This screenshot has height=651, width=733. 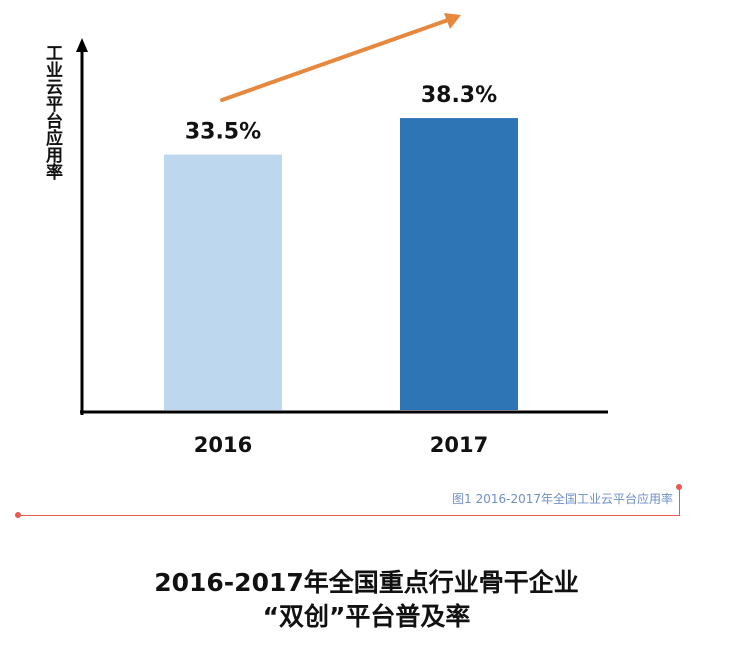 I want to click on footer-title-line1: 2016-2017年全国重点行业骨干企业, so click(x=366, y=582).